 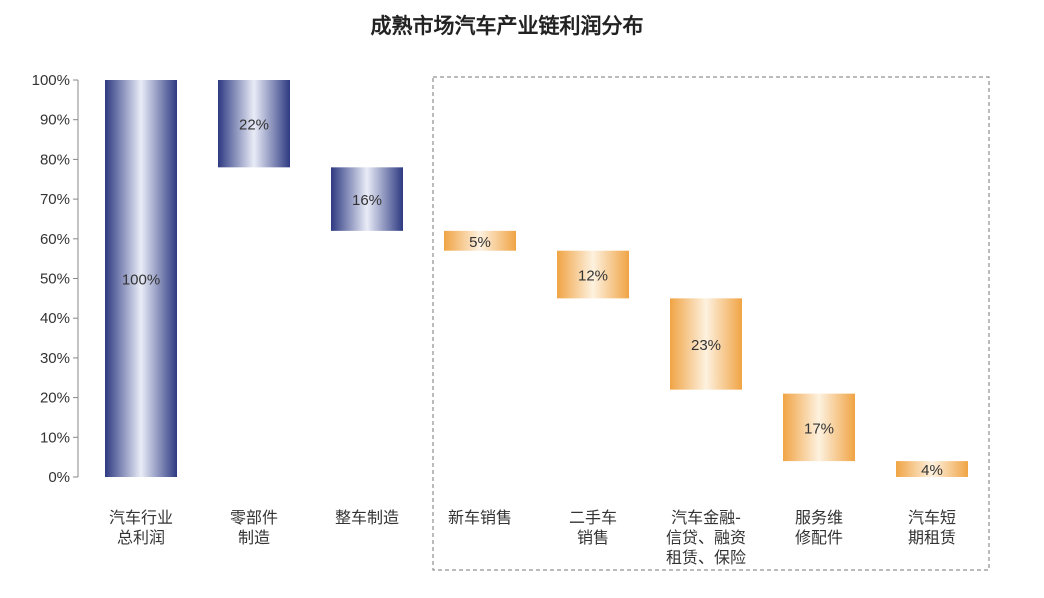 What do you see at coordinates (819, 537) in the screenshot?
I see `category-label-line: 修配件` at bounding box center [819, 537].